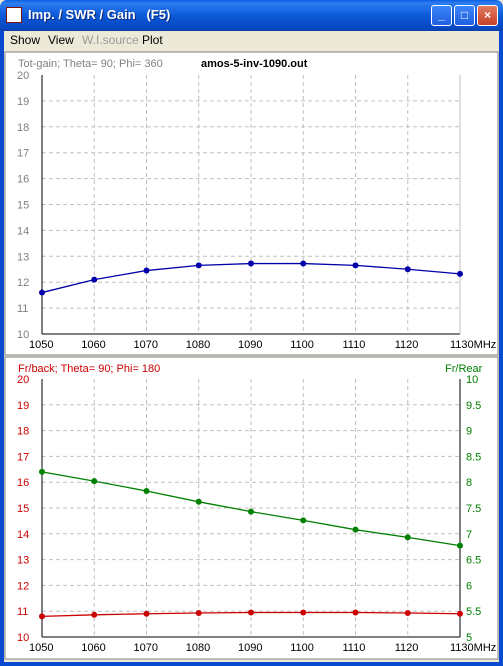 This screenshot has width=503, height=666. Describe the element at coordinates (2, 348) in the screenshot. I see `window-frame-left` at that location.